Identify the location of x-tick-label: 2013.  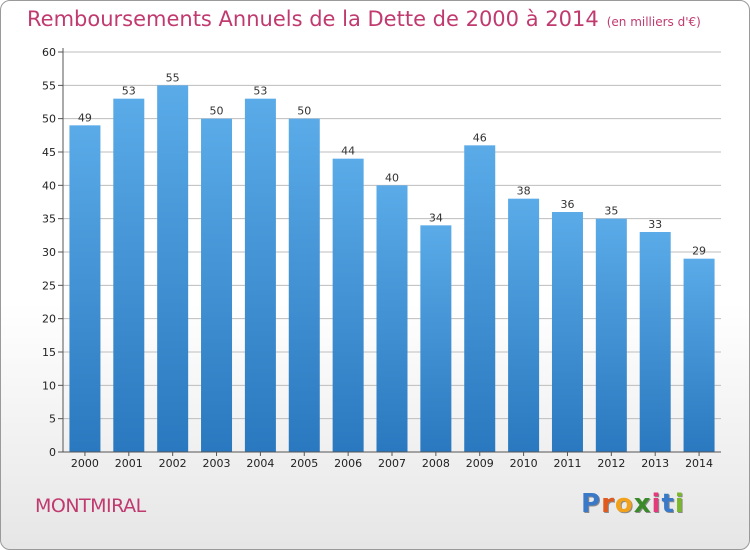
(655, 463).